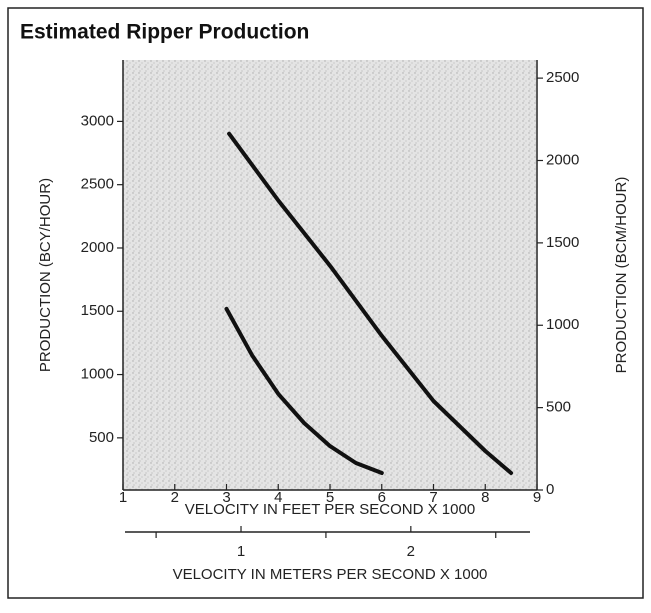  Describe the element at coordinates (101, 437) in the screenshot. I see `y-tick-label: 500` at that location.